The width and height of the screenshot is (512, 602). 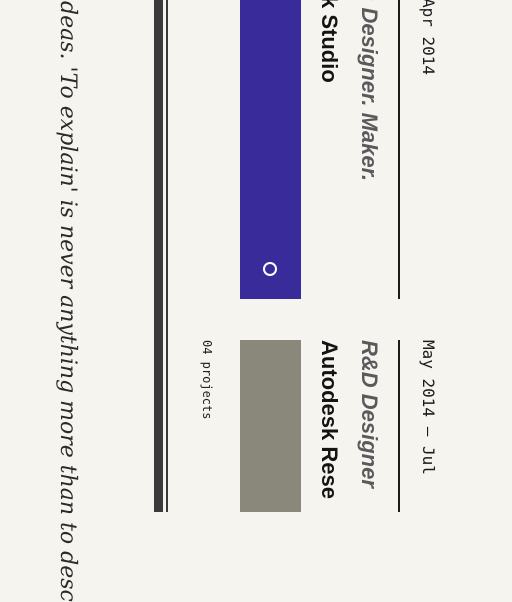 I want to click on timeline-bar-thick, so click(x=158, y=256).